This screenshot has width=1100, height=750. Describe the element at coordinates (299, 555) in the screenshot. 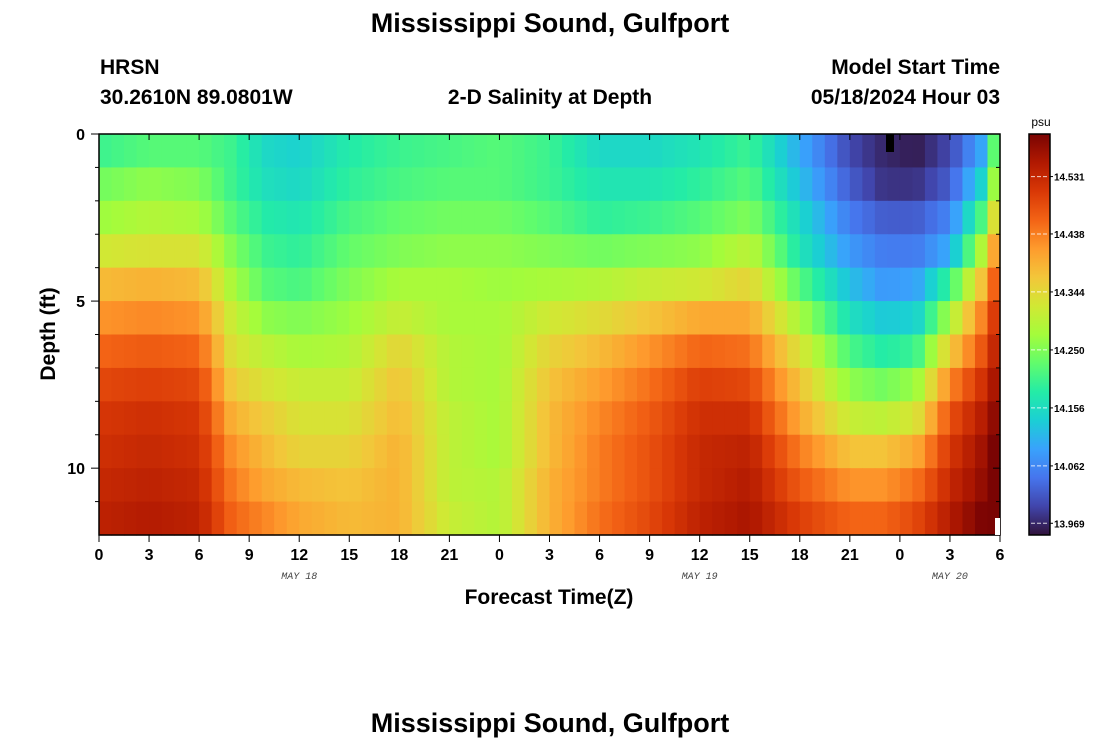

I see `x-tick-label: 12` at that location.